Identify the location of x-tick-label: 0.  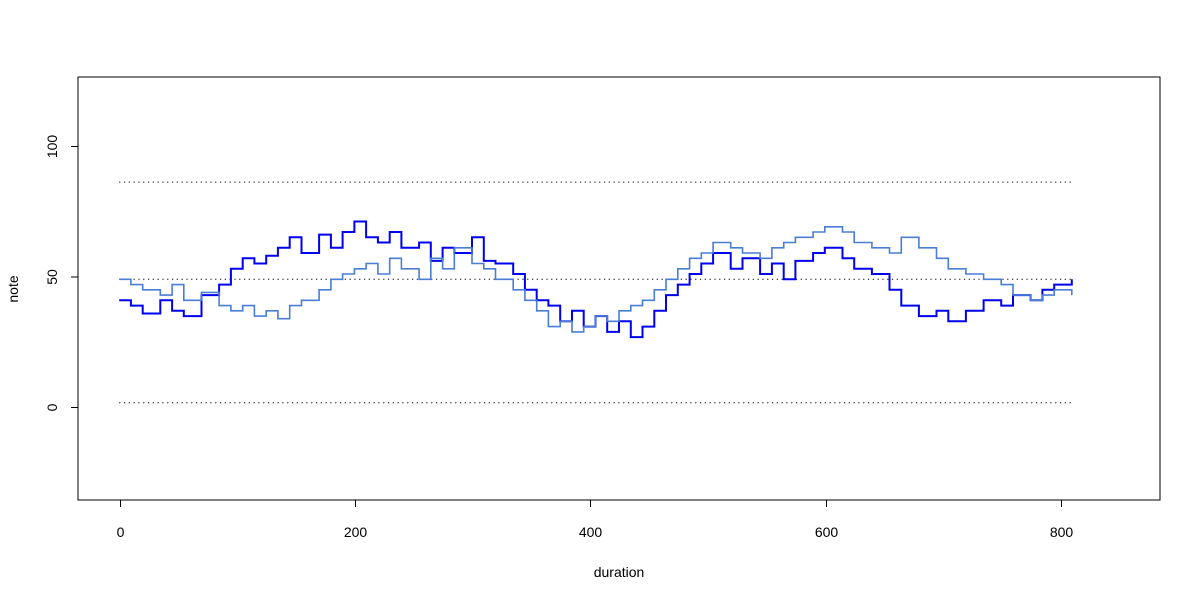
(121, 532).